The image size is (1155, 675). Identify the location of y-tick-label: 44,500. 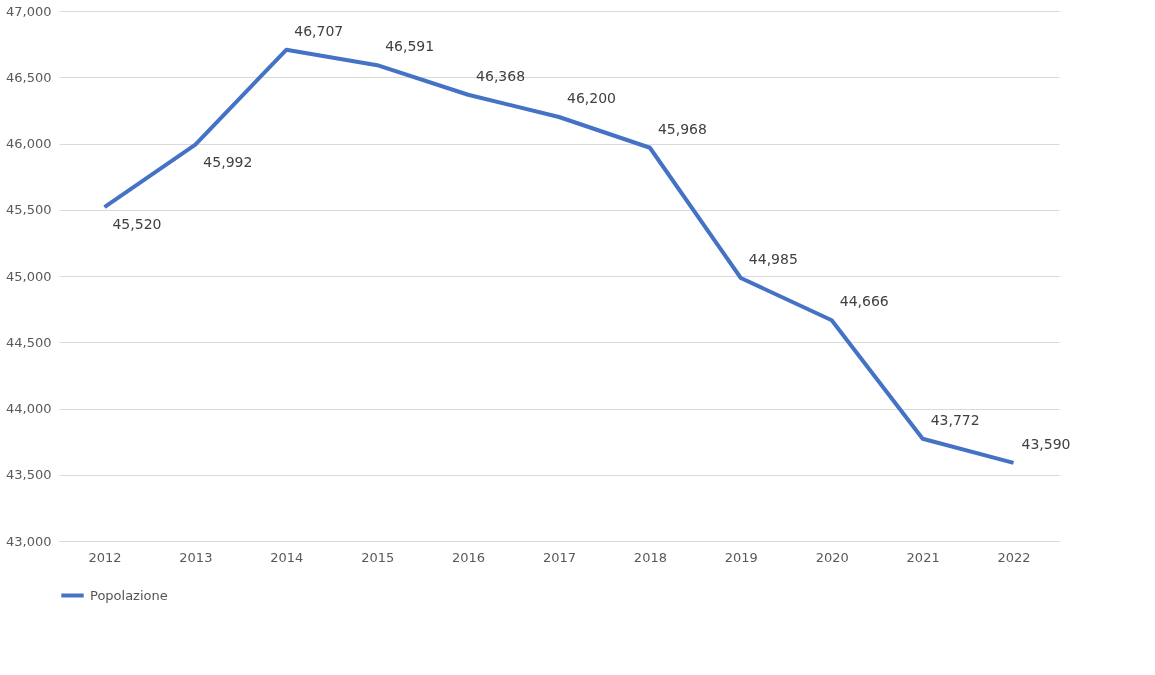
(29, 342).